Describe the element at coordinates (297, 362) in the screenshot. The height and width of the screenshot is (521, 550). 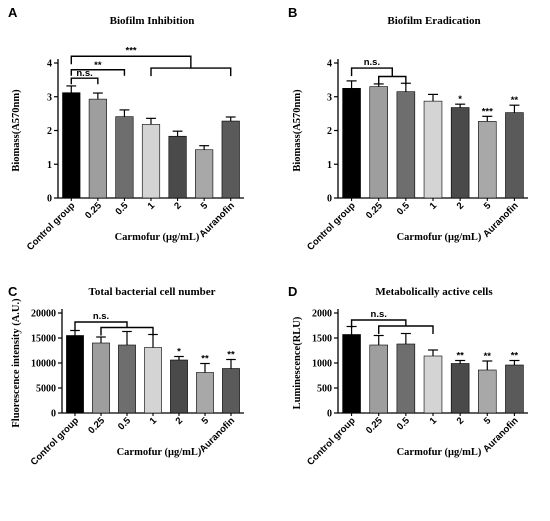
I see `y-axis-label: Luminescence(RLU)` at that location.